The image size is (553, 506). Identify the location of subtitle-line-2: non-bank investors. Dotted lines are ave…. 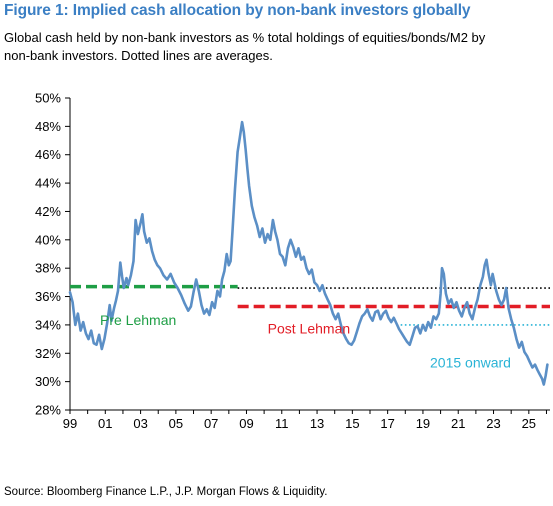
(138, 55).